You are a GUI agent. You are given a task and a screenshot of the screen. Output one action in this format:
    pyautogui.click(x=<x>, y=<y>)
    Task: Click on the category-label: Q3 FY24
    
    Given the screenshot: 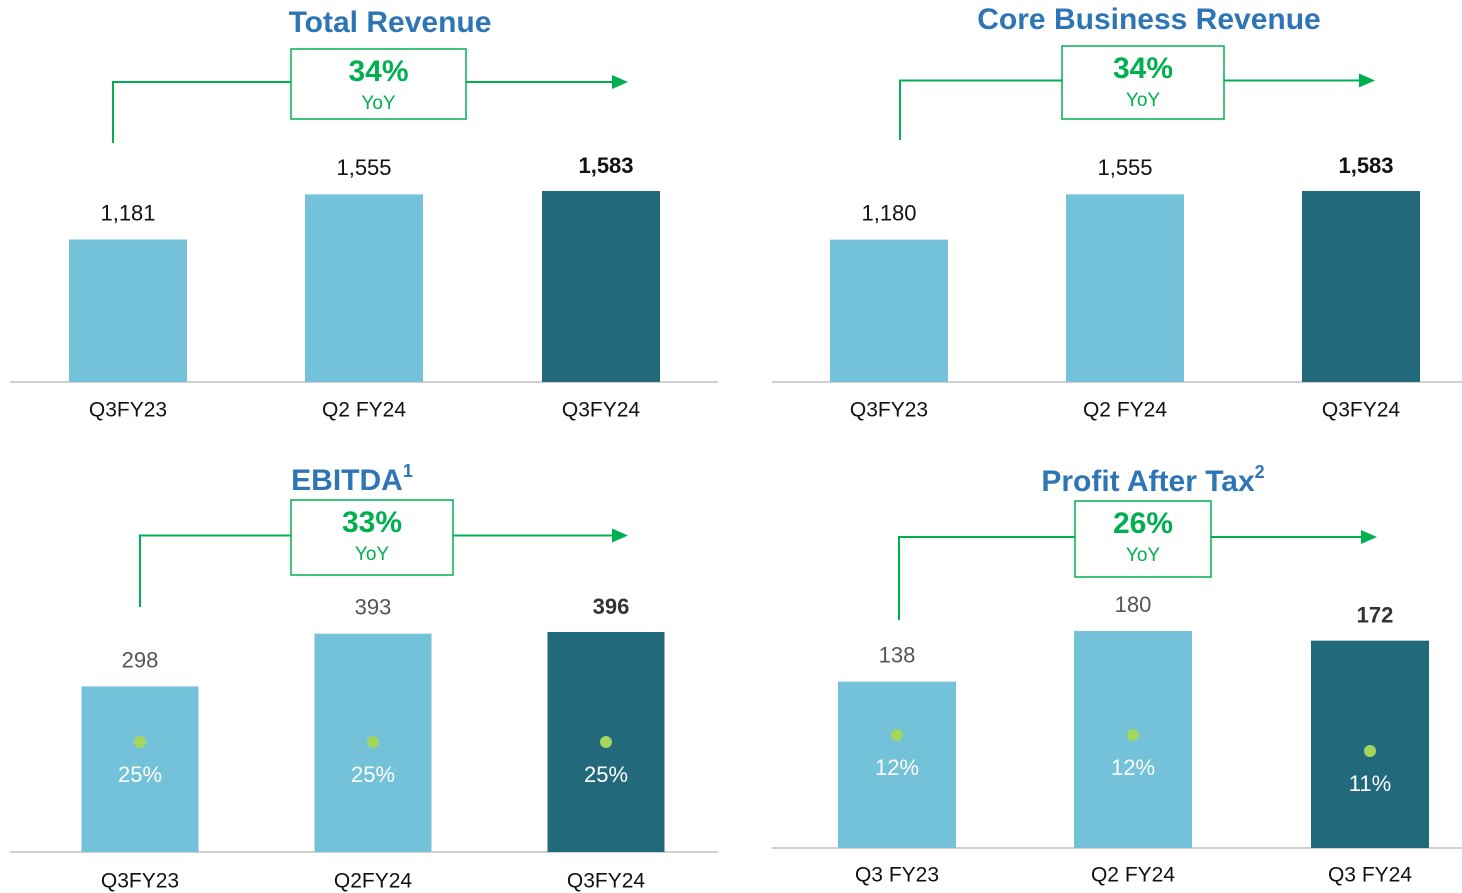 What is the action you would take?
    pyautogui.click(x=1370, y=875)
    